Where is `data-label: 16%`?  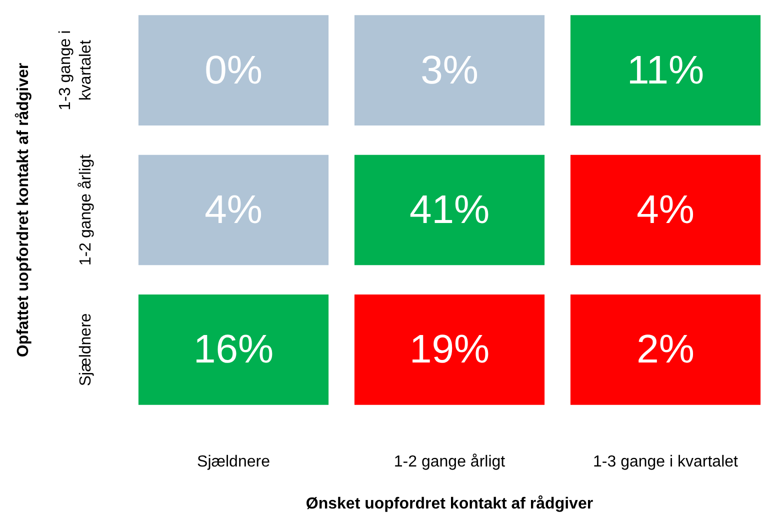
data-label: 16% is located at coordinates (233, 350).